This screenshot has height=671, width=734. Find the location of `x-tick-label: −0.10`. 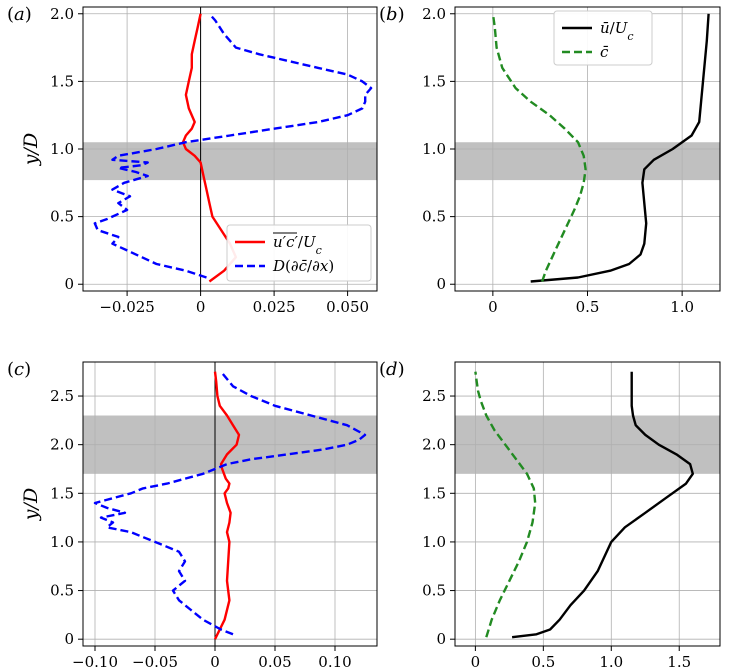

x-tick-label: −0.10 is located at coordinates (95, 662).